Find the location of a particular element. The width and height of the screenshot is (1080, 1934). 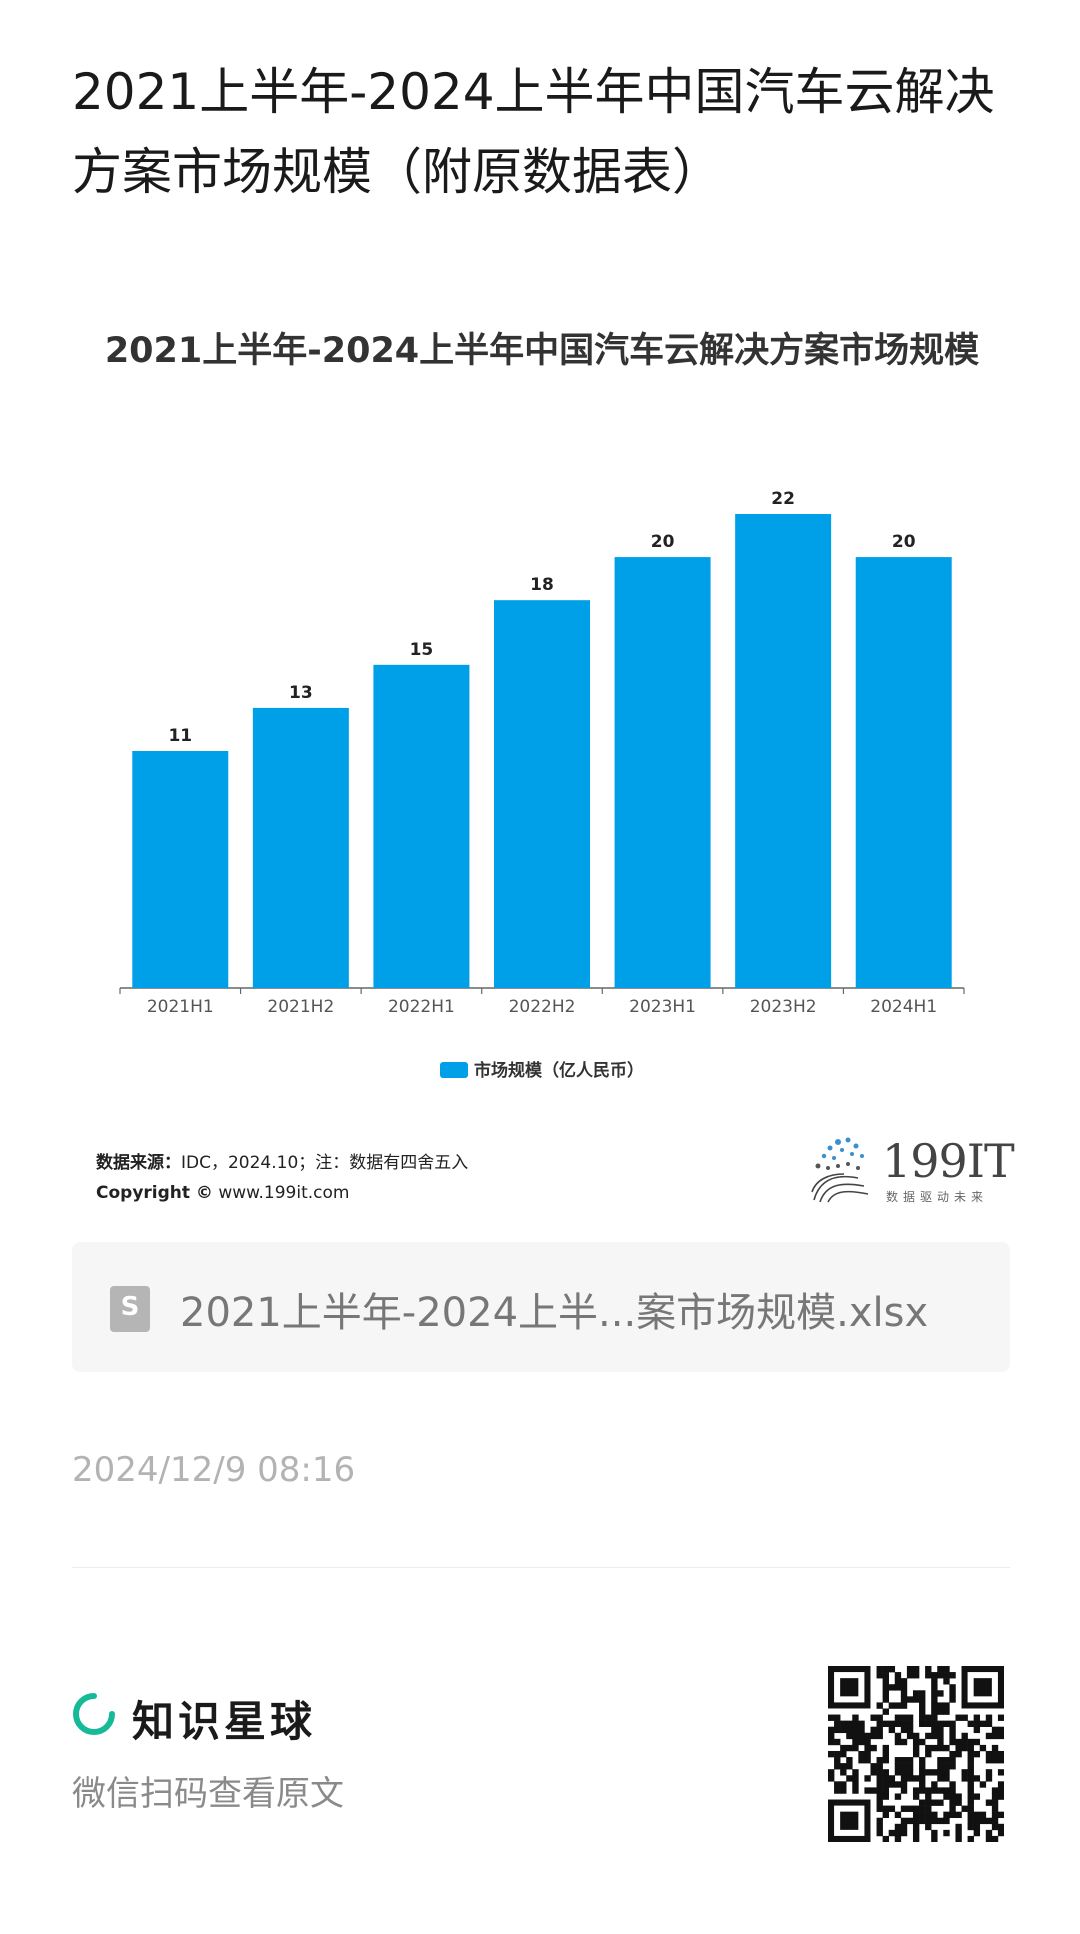

timestamp: 2024/12/9 08:16 is located at coordinates (214, 1470).